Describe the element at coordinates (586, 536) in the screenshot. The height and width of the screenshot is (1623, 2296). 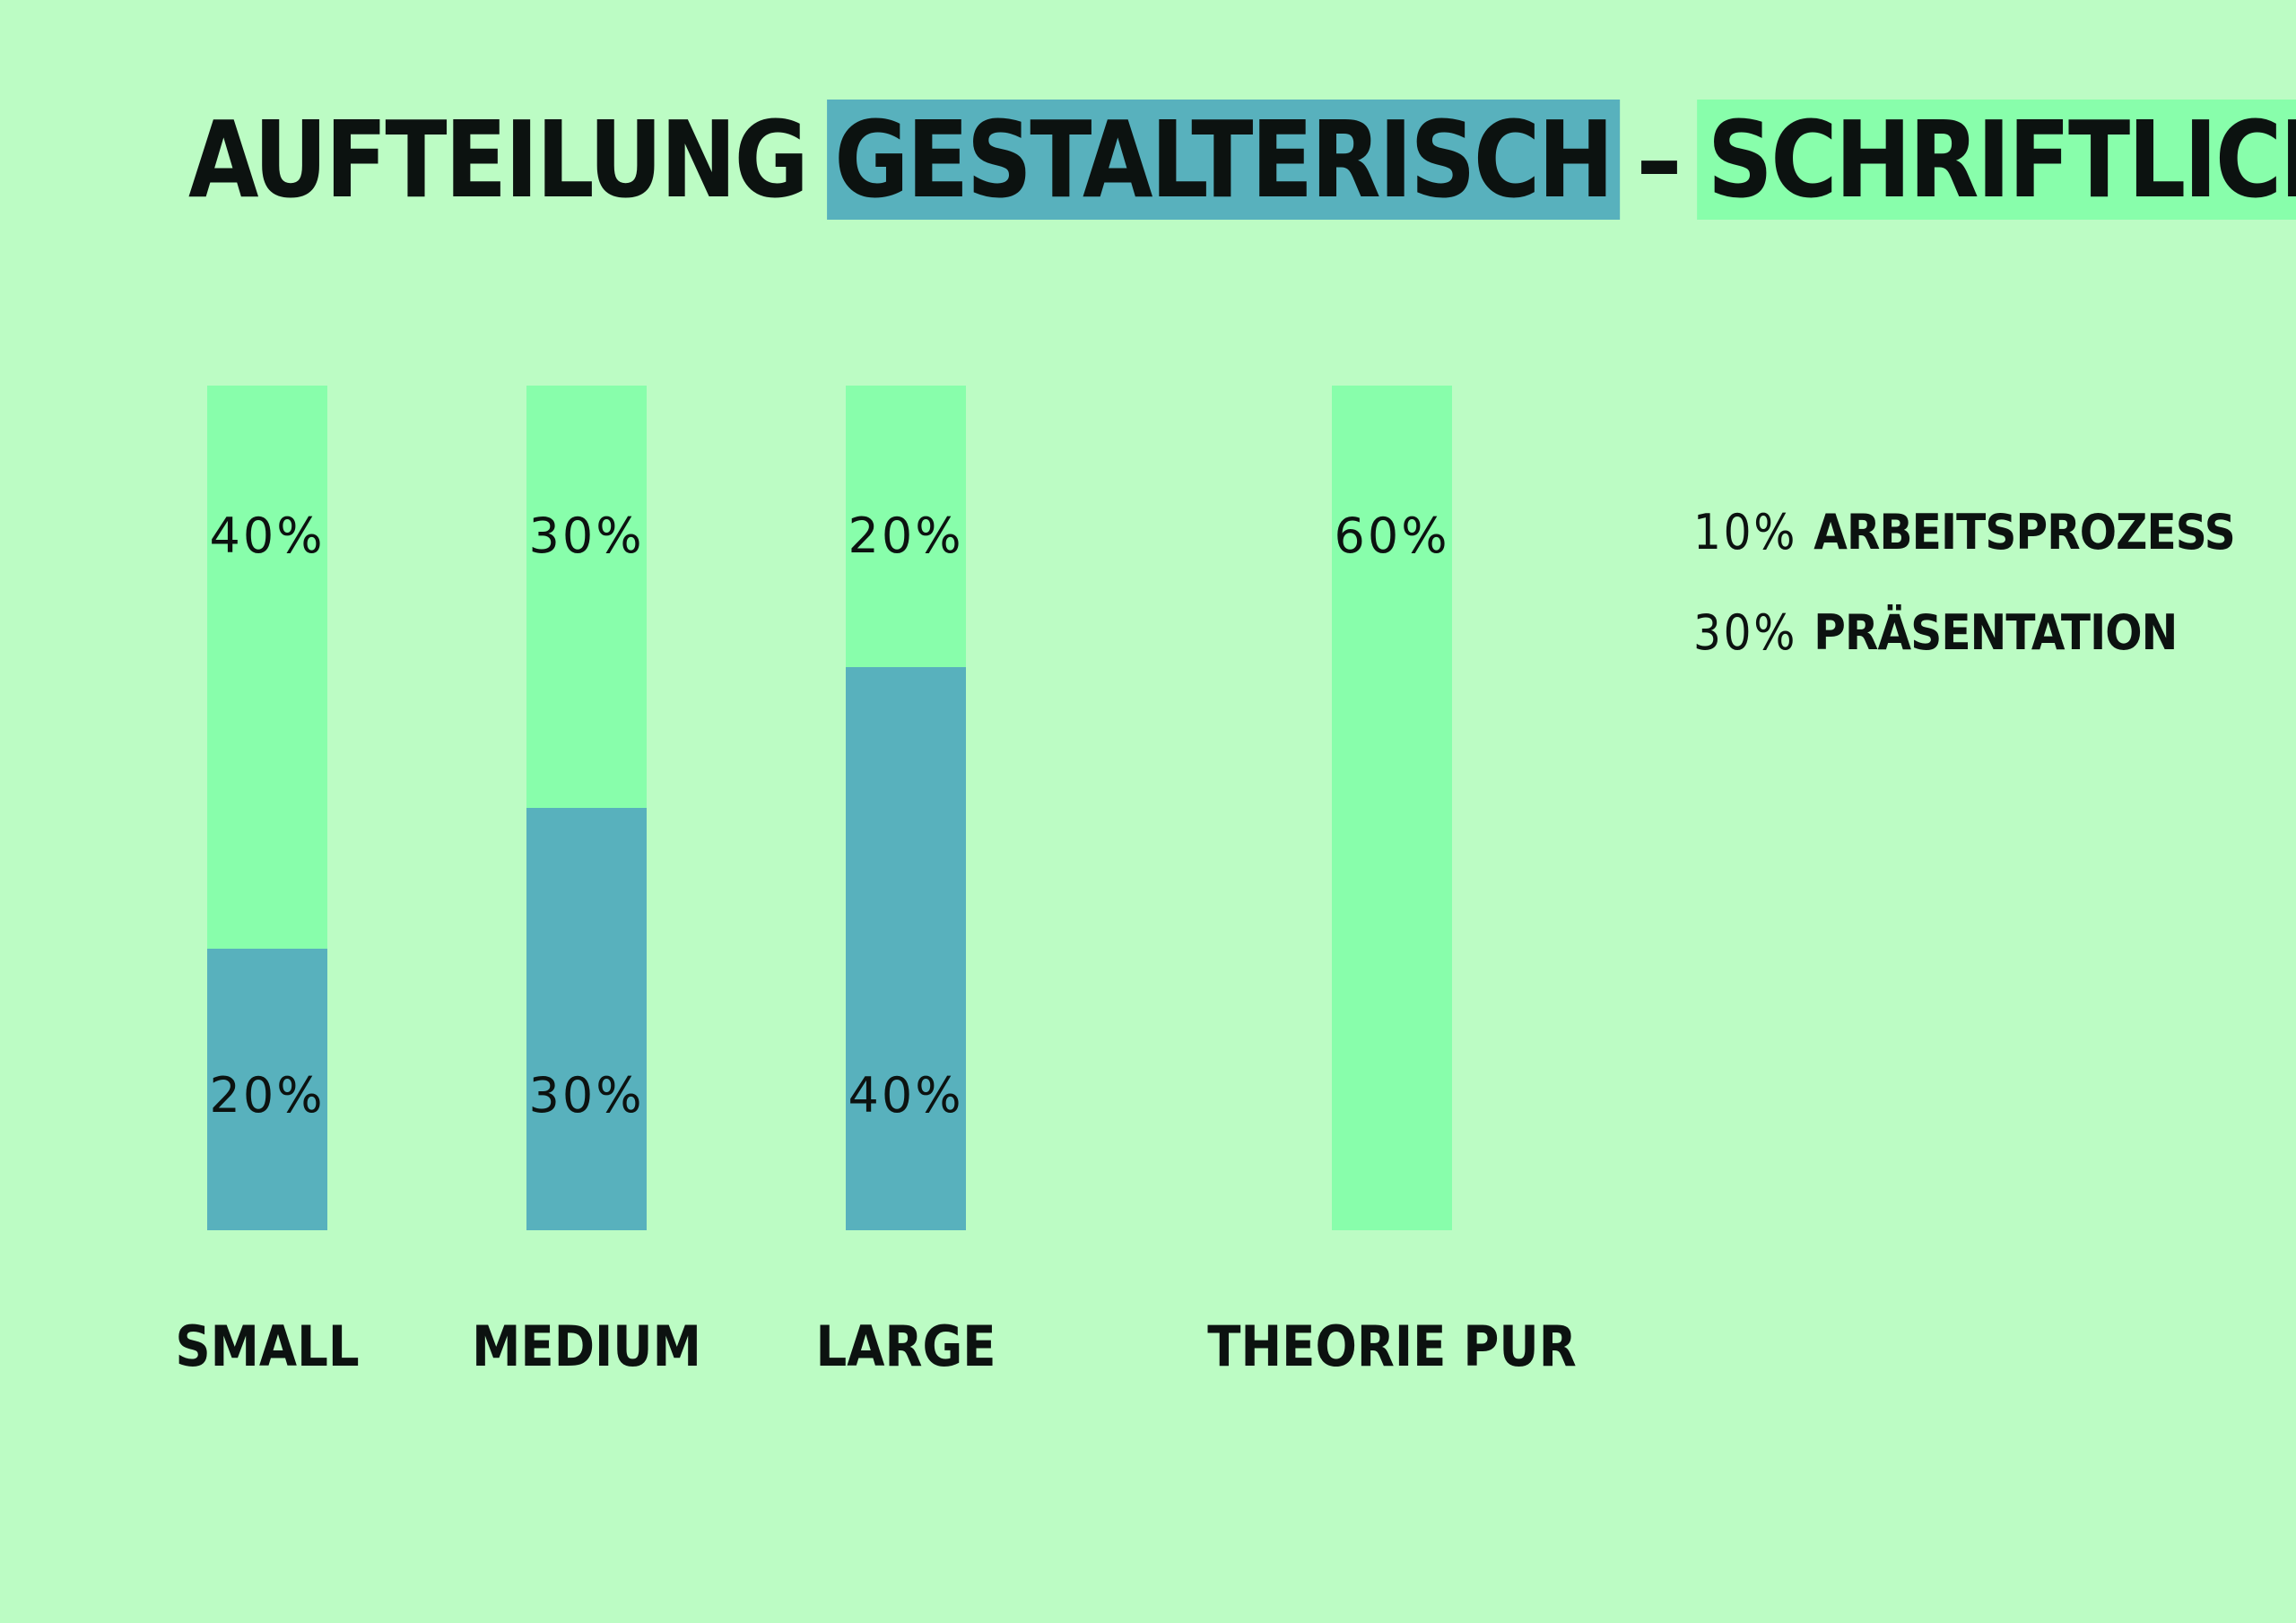
I see `data-label-schriftlich: 30%` at that location.